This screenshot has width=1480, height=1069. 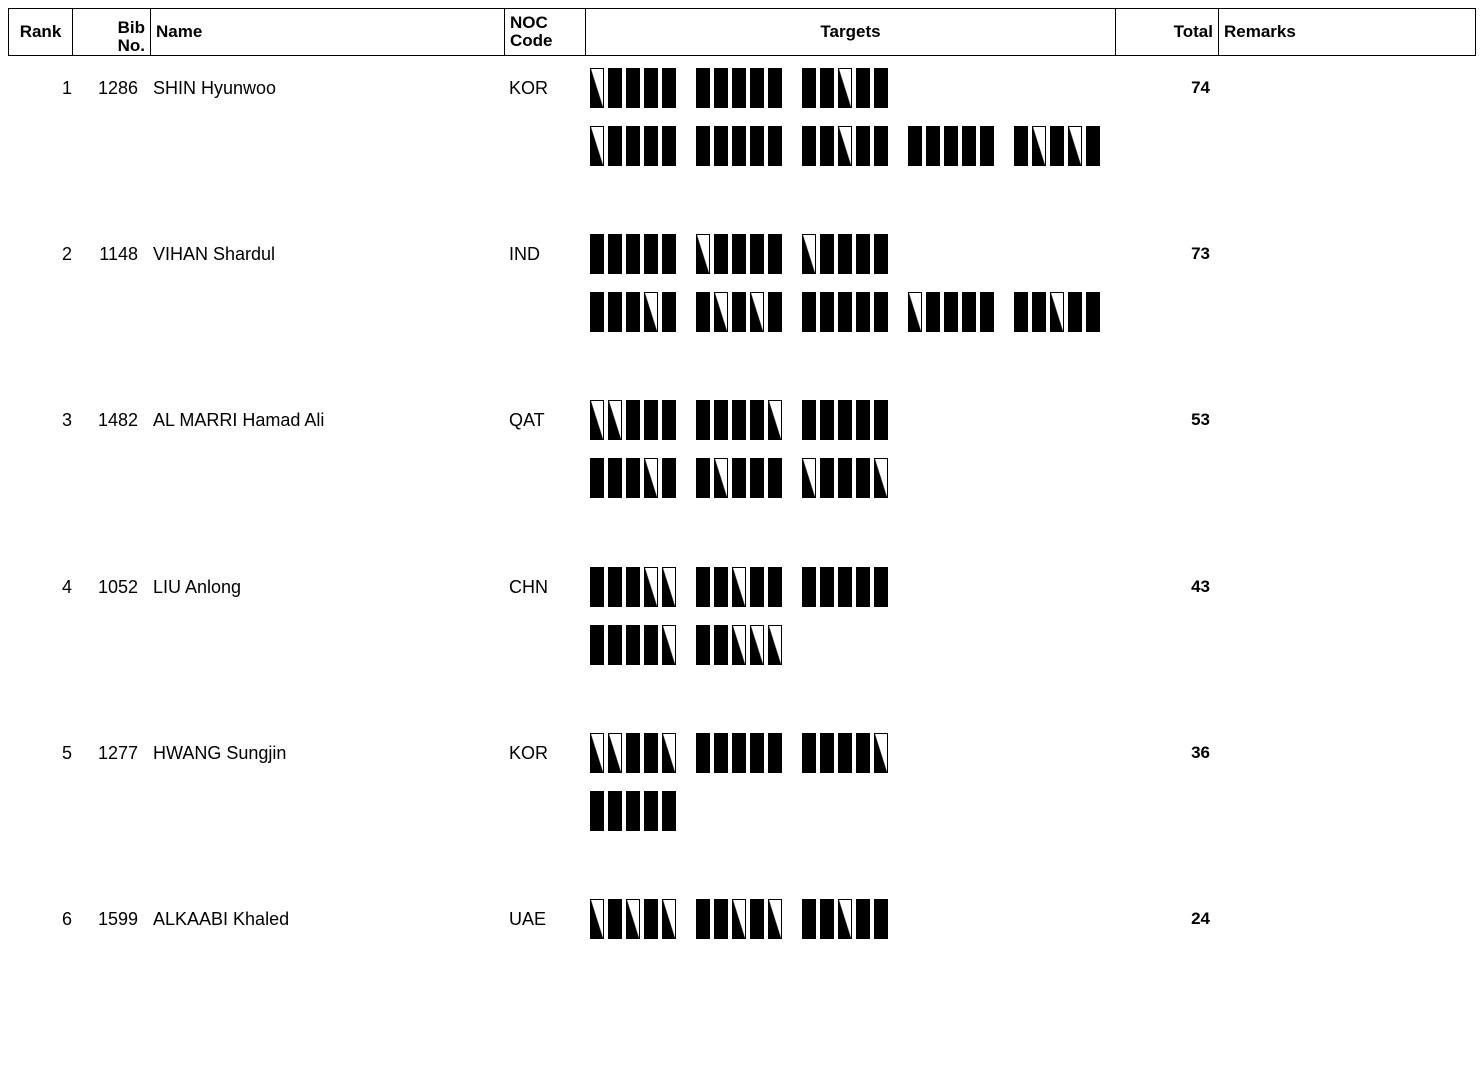 I want to click on header-noc-line1: NOC, so click(x=529, y=22).